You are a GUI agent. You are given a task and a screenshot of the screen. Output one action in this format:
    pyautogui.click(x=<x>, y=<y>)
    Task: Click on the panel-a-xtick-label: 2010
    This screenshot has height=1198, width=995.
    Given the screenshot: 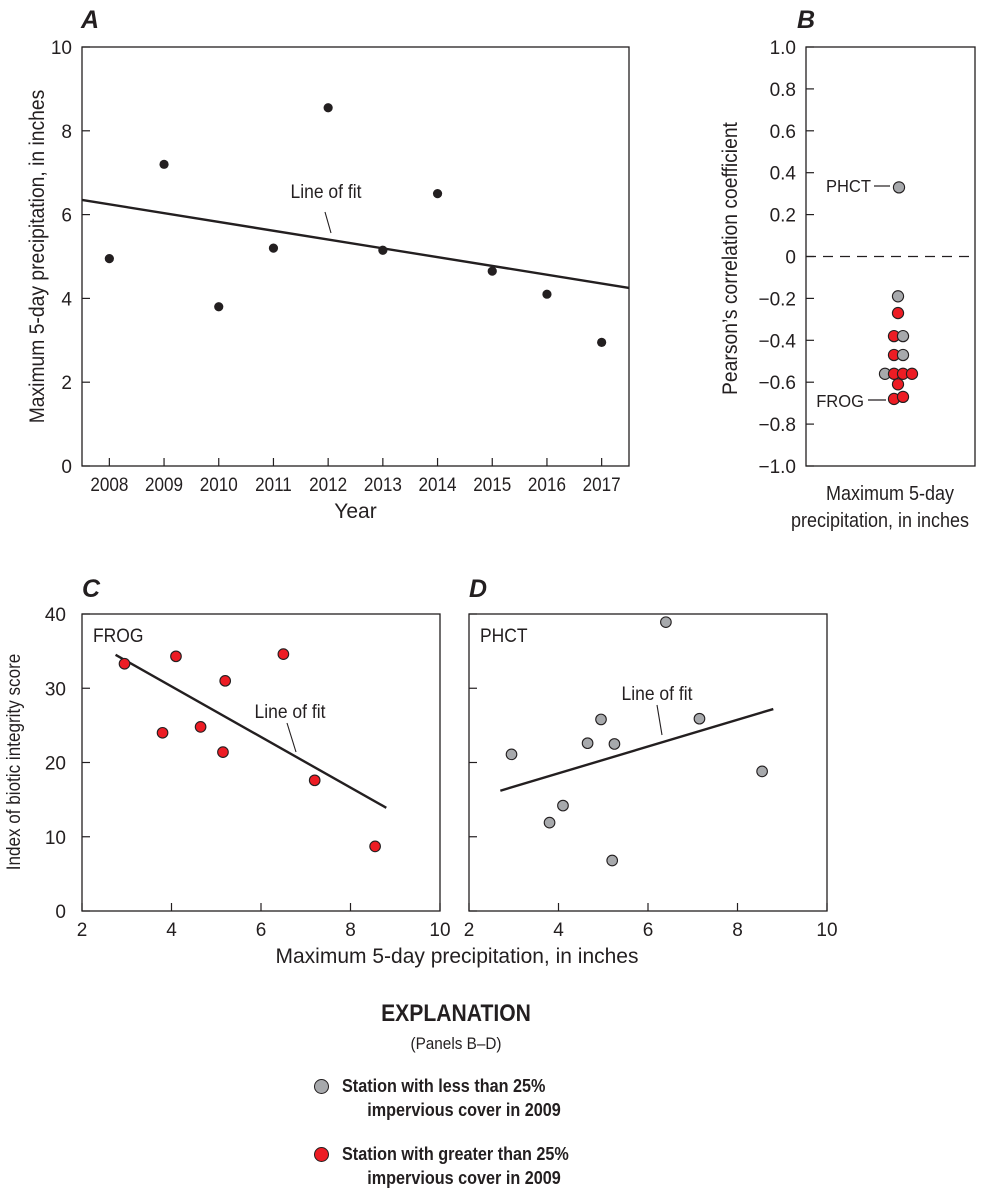 What is the action you would take?
    pyautogui.click(x=219, y=484)
    